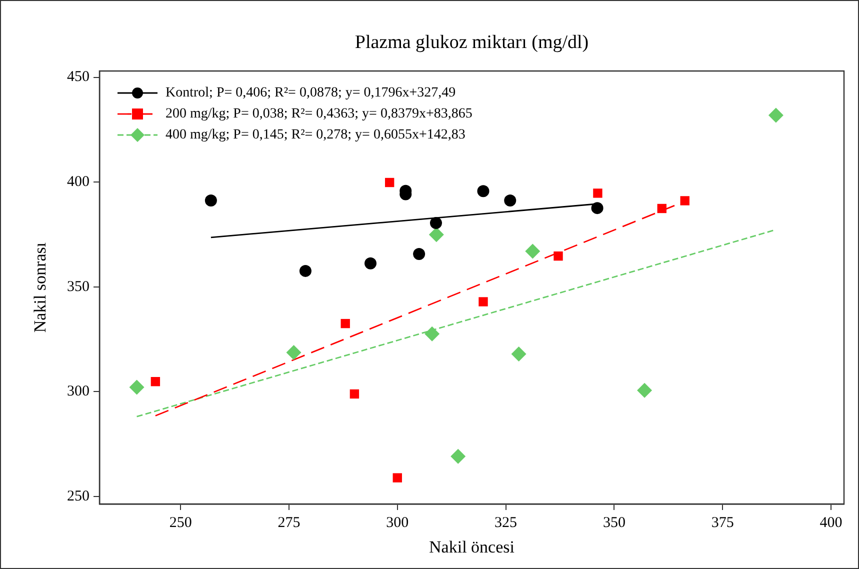 This screenshot has height=569, width=859. What do you see at coordinates (180, 522) in the screenshot?
I see `x-tick-label: 250` at bounding box center [180, 522].